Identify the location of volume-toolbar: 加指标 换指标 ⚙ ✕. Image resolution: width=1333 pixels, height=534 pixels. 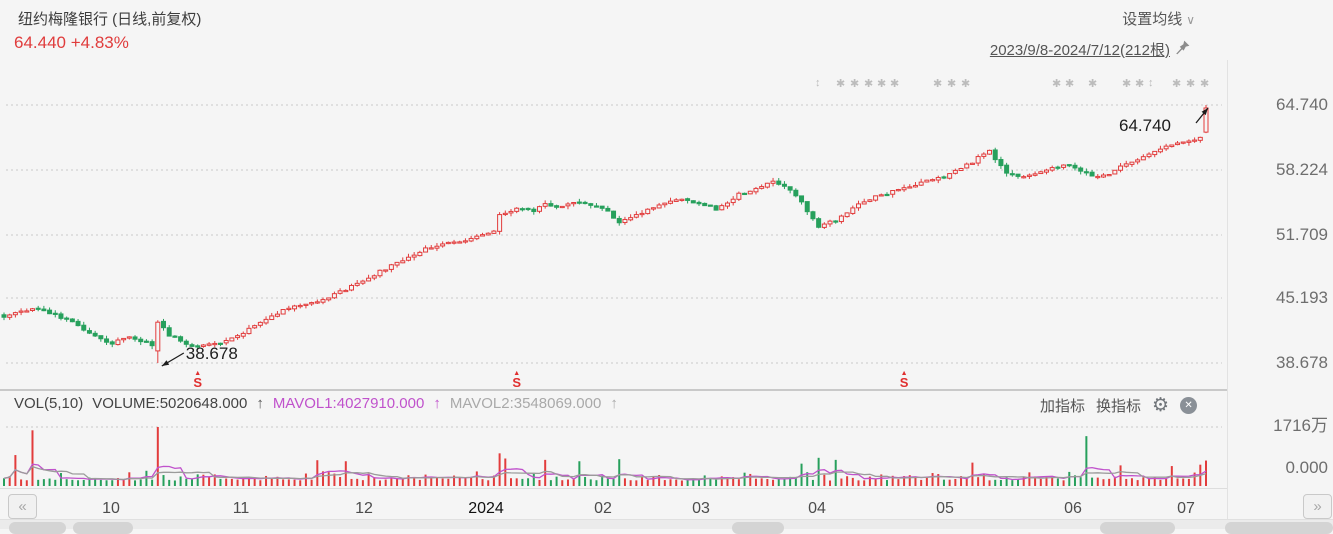
(1119, 405).